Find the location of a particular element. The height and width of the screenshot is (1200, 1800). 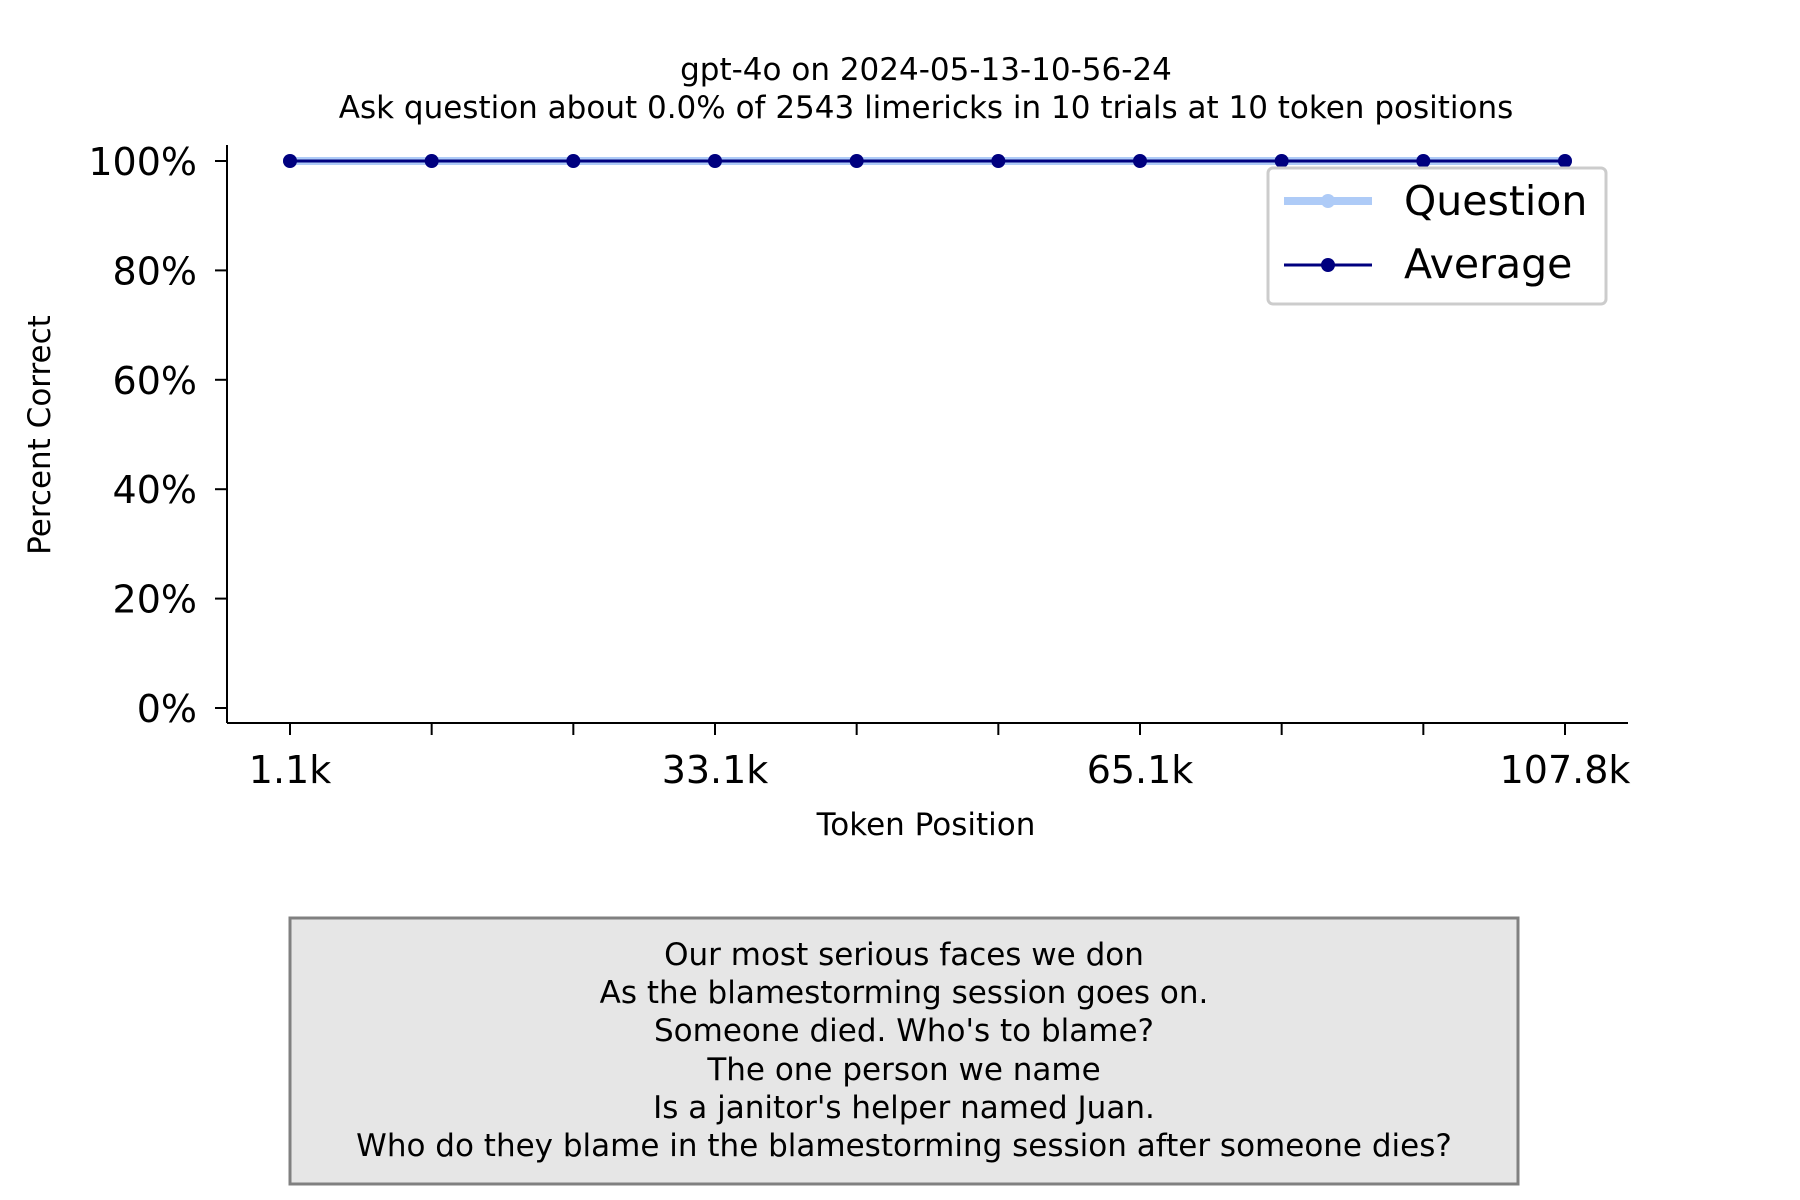

legend-average-label: Average is located at coordinates (1488, 264).